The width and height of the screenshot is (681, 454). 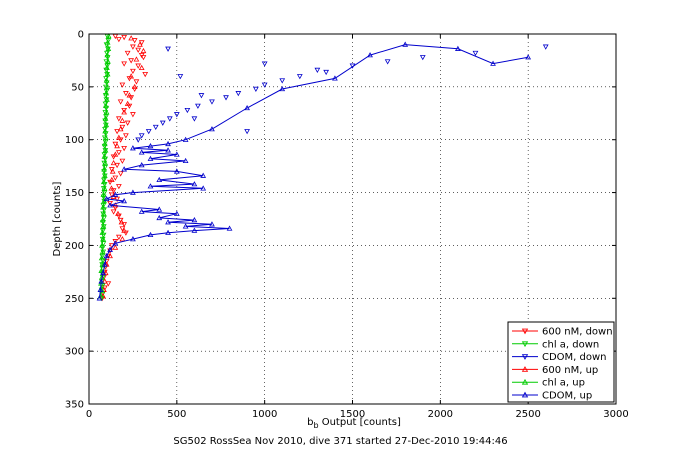 I want to click on x-tick-label: 500, so click(x=176, y=414).